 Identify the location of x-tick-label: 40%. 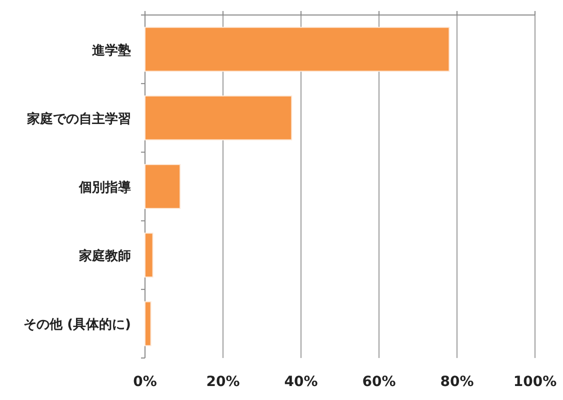
(301, 382).